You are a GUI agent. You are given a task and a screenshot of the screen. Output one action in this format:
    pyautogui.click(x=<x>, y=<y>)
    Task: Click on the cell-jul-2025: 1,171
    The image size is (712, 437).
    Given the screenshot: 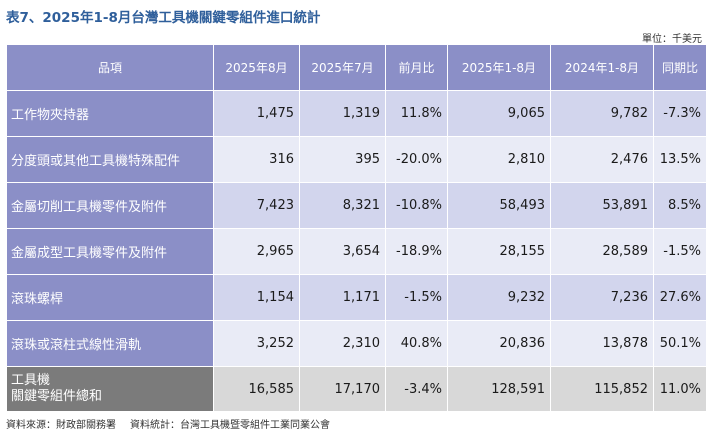 What is the action you would take?
    pyautogui.click(x=342, y=297)
    